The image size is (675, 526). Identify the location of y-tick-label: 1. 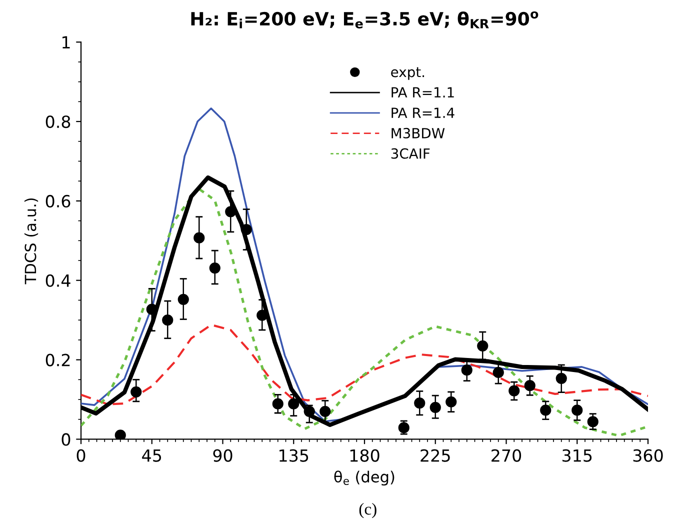
(66, 42).